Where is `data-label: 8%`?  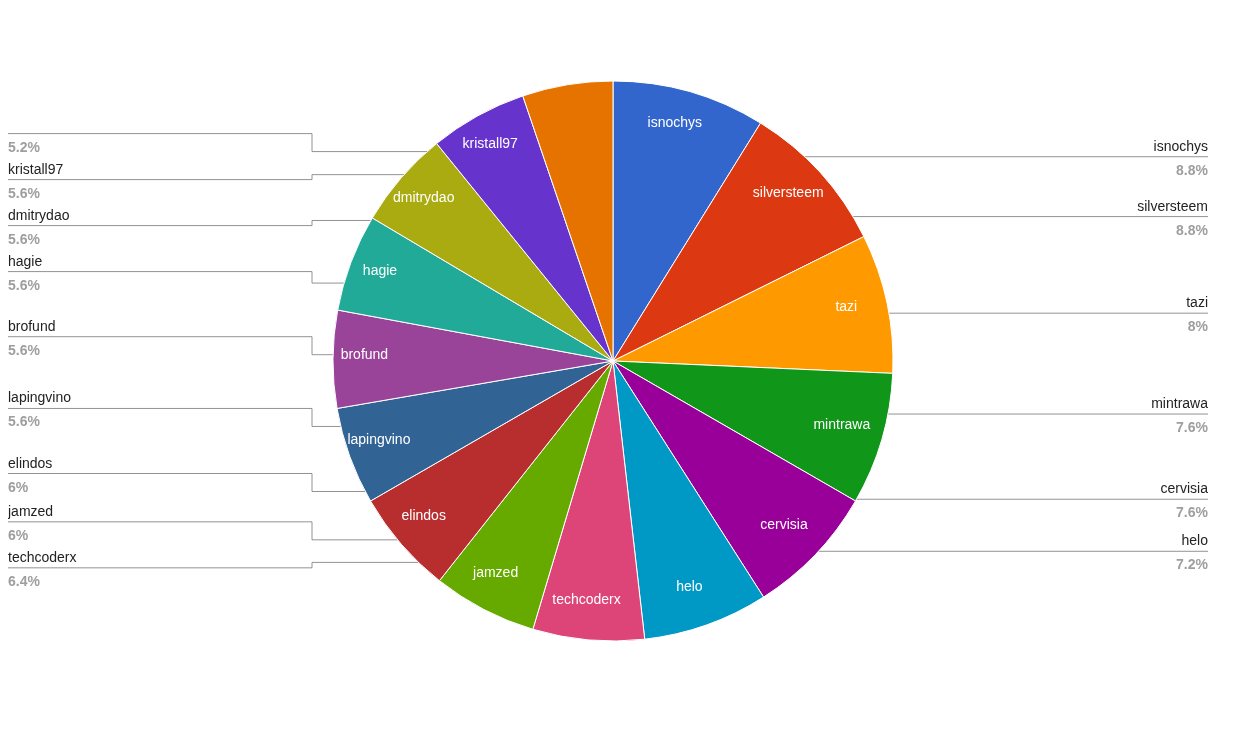
data-label: 8% is located at coordinates (1198, 326).